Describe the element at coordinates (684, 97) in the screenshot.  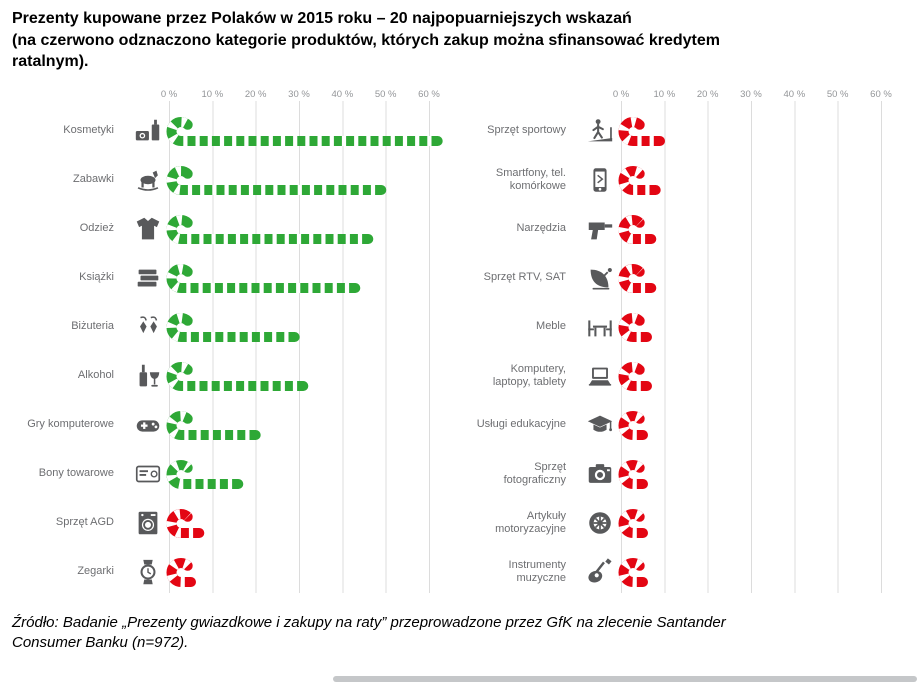
I see `axis-ticks: 0 % 10 % 20 % 30 % 40 % 50 % 60 %` at that location.